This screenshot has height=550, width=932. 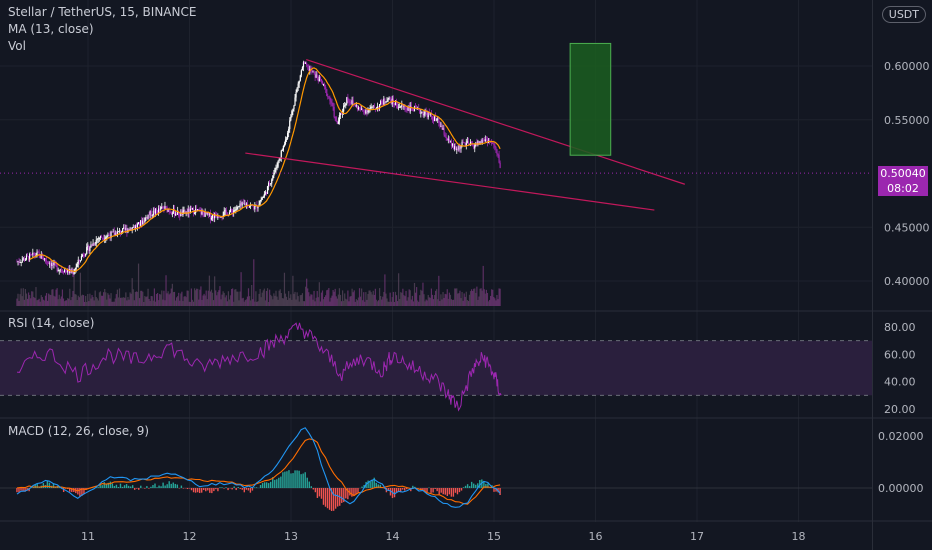 What do you see at coordinates (102, 12) in the screenshot?
I see `symbol-title: Stellar / TetherUS, 15, BINANCE` at bounding box center [102, 12].